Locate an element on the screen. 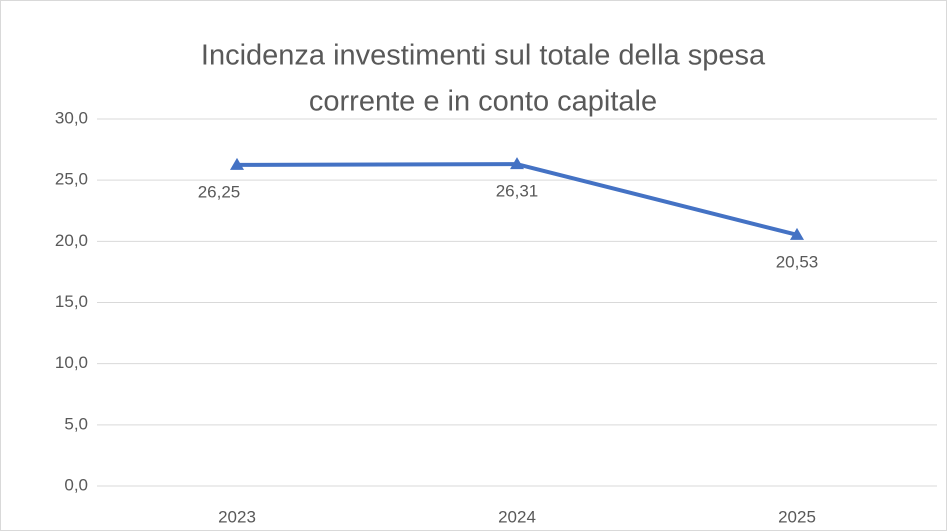 The height and width of the screenshot is (531, 947). x-tick-label: 2024 is located at coordinates (517, 516).